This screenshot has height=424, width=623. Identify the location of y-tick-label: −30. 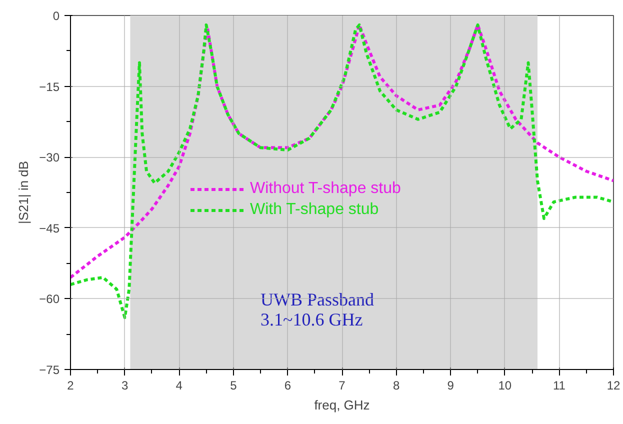
(49, 157).